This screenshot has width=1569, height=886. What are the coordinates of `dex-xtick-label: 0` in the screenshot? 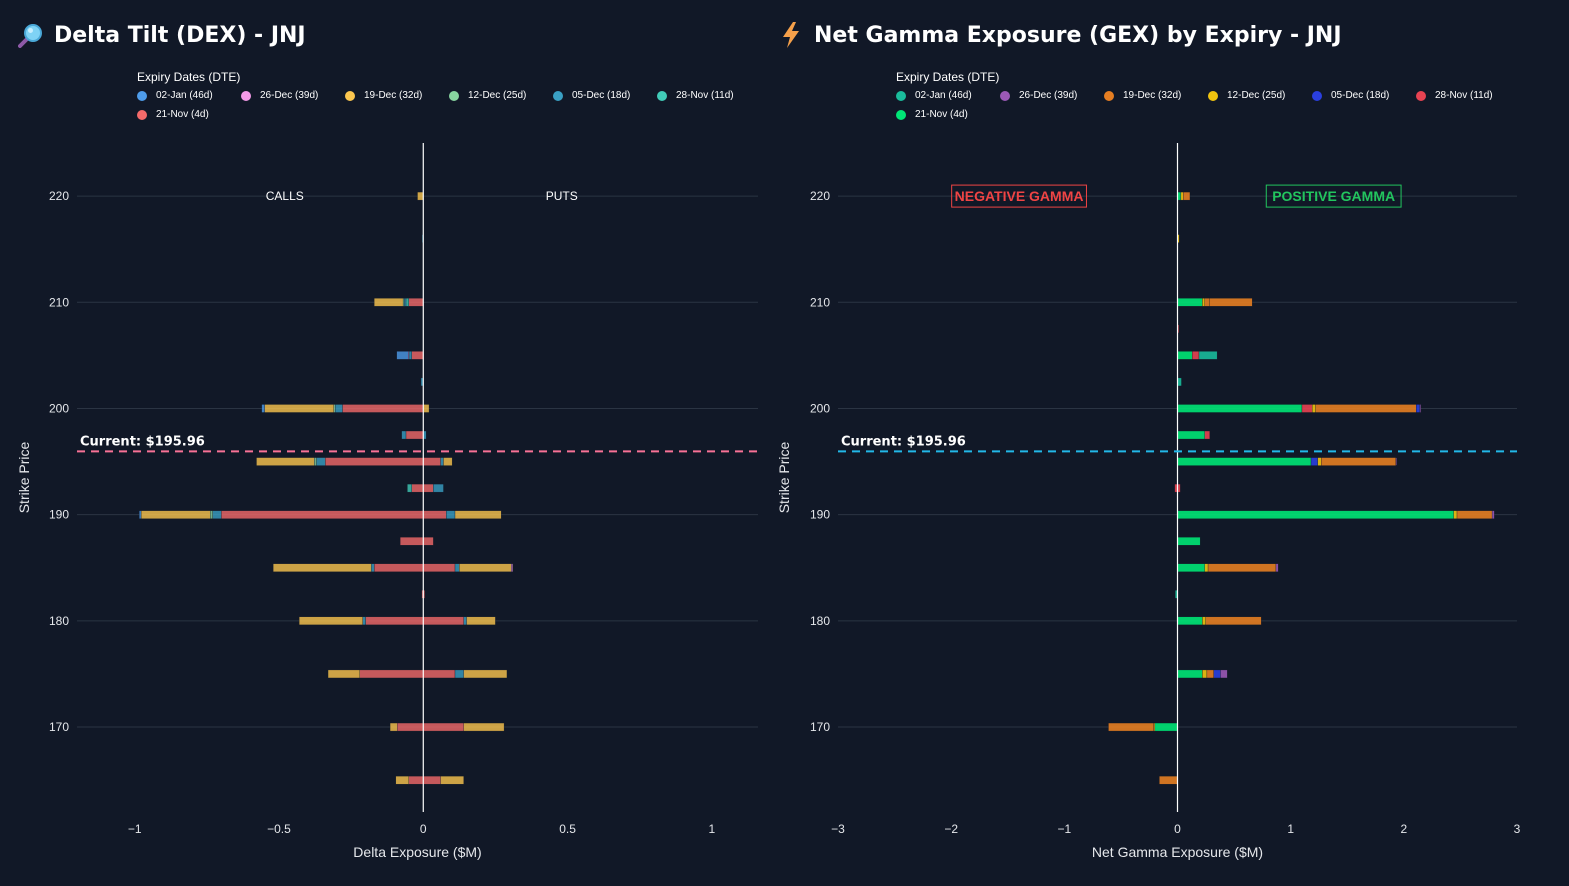 It's located at (423, 829).